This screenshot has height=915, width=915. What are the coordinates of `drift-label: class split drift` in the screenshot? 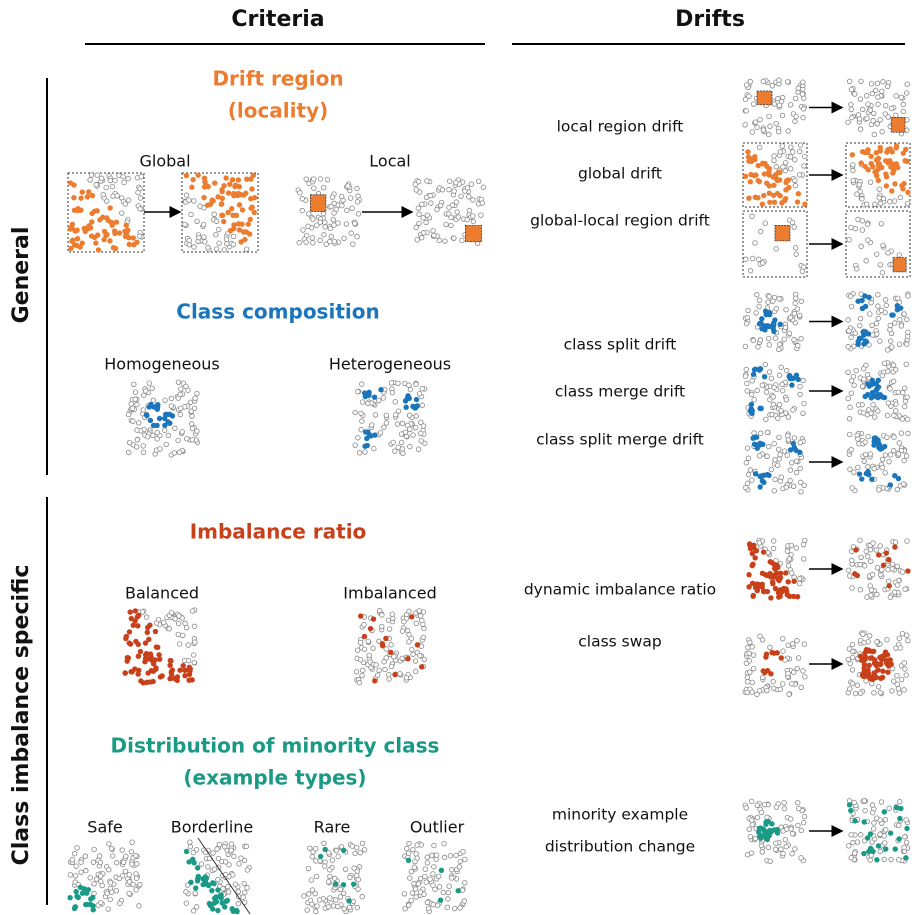 It's located at (620, 345).